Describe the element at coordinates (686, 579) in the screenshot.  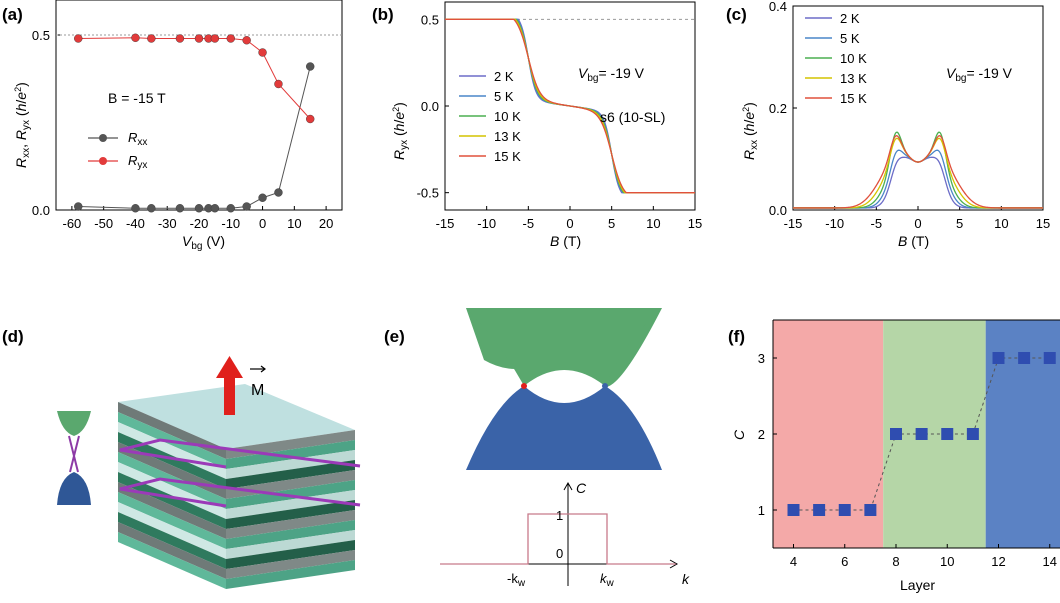
I see `panel-e-xlabel: k` at that location.